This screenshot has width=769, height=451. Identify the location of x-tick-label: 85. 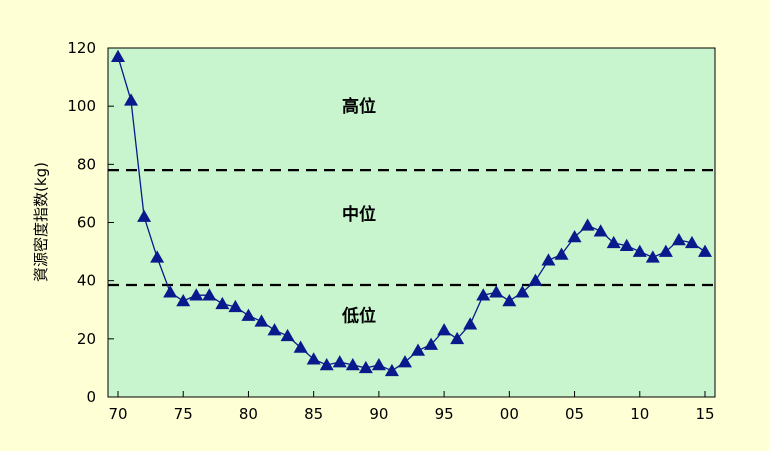
(313, 414).